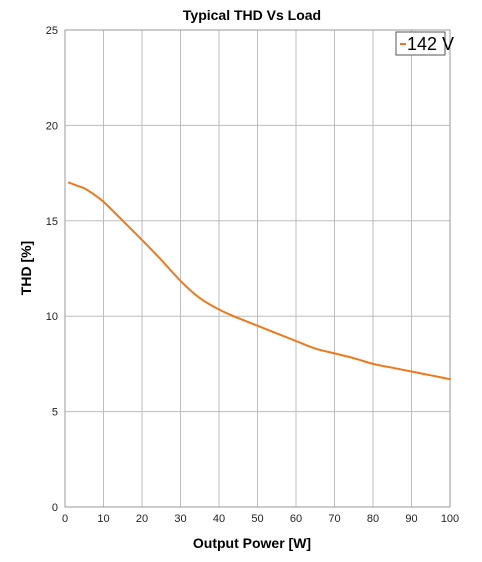  What do you see at coordinates (180, 519) in the screenshot?
I see `x-tick-label: 30` at bounding box center [180, 519].